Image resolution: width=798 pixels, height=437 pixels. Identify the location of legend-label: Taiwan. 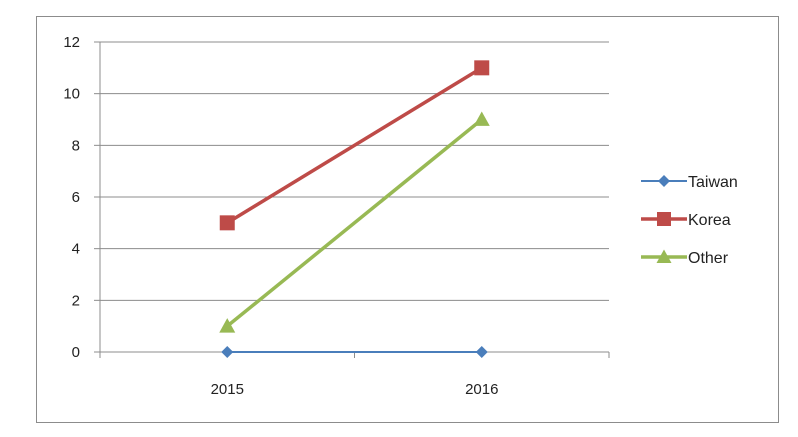
(713, 182).